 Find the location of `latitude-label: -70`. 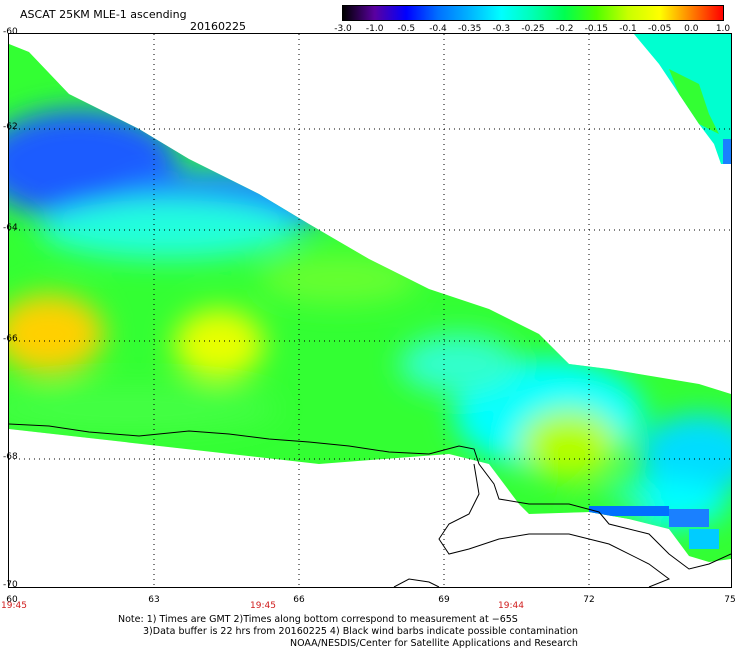

latitude-label: -70 is located at coordinates (10, 585).